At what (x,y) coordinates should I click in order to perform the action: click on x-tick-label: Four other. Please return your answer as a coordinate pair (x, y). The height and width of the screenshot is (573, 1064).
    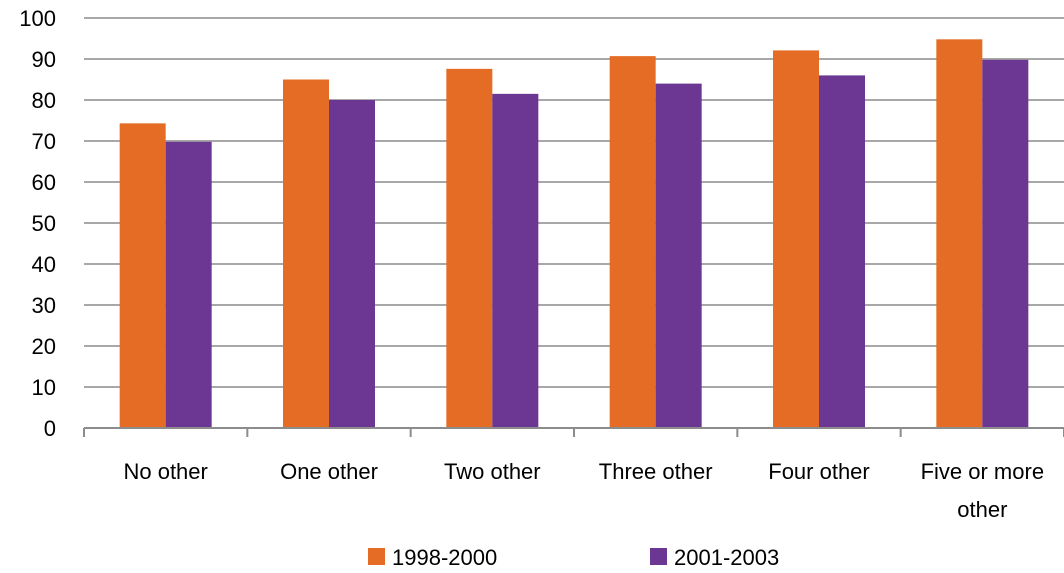
    Looking at the image, I should click on (819, 471).